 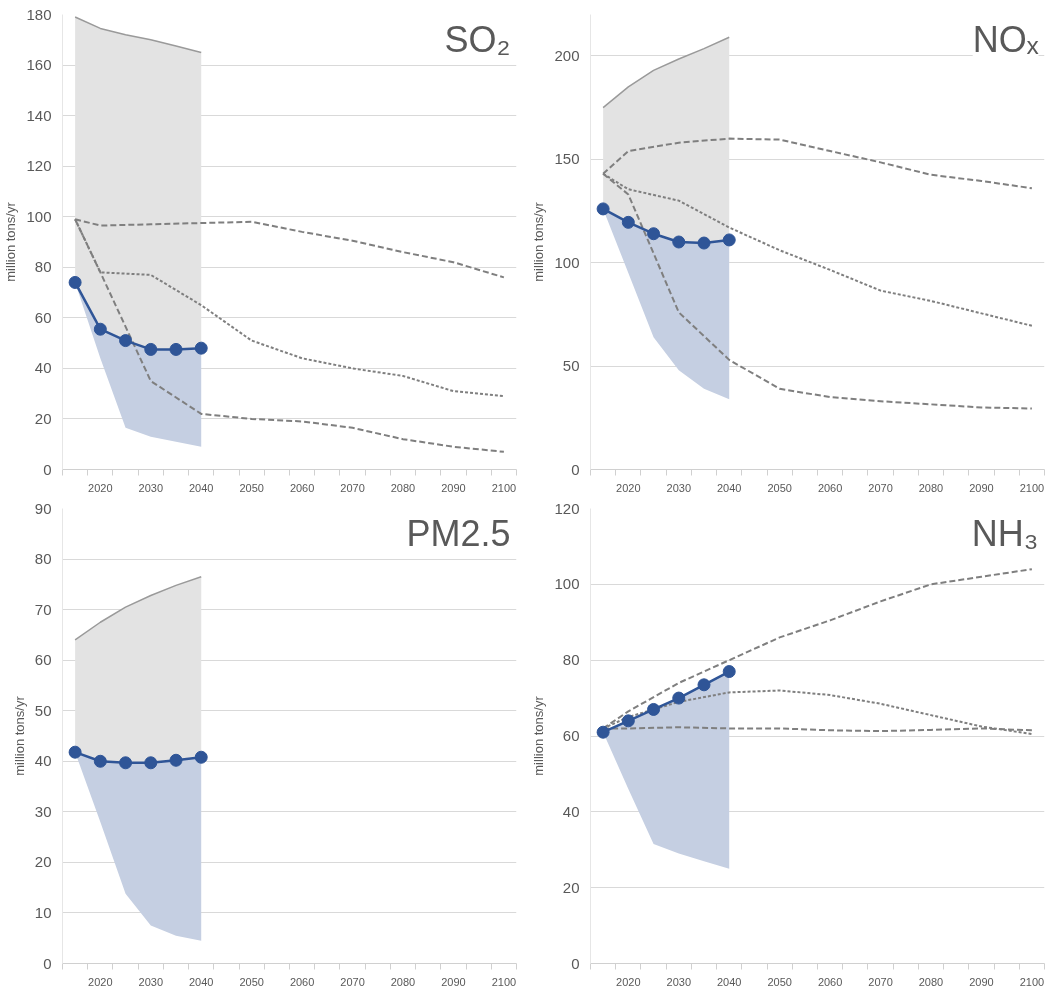 What do you see at coordinates (39, 14) in the screenshot?
I see `y-tick-label: 180` at bounding box center [39, 14].